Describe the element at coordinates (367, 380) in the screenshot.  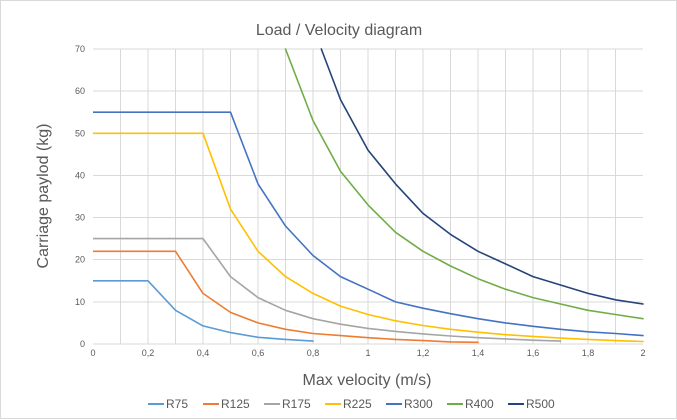
I see `x-axis-title: Max velocity (m/s)` at that location.